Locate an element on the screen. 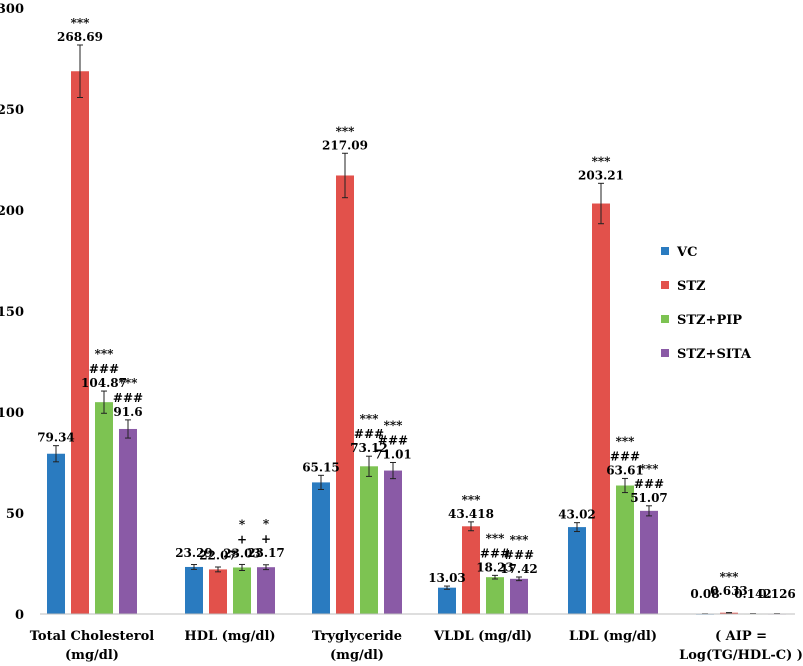  y-tick-label: 200 is located at coordinates (12, 211).